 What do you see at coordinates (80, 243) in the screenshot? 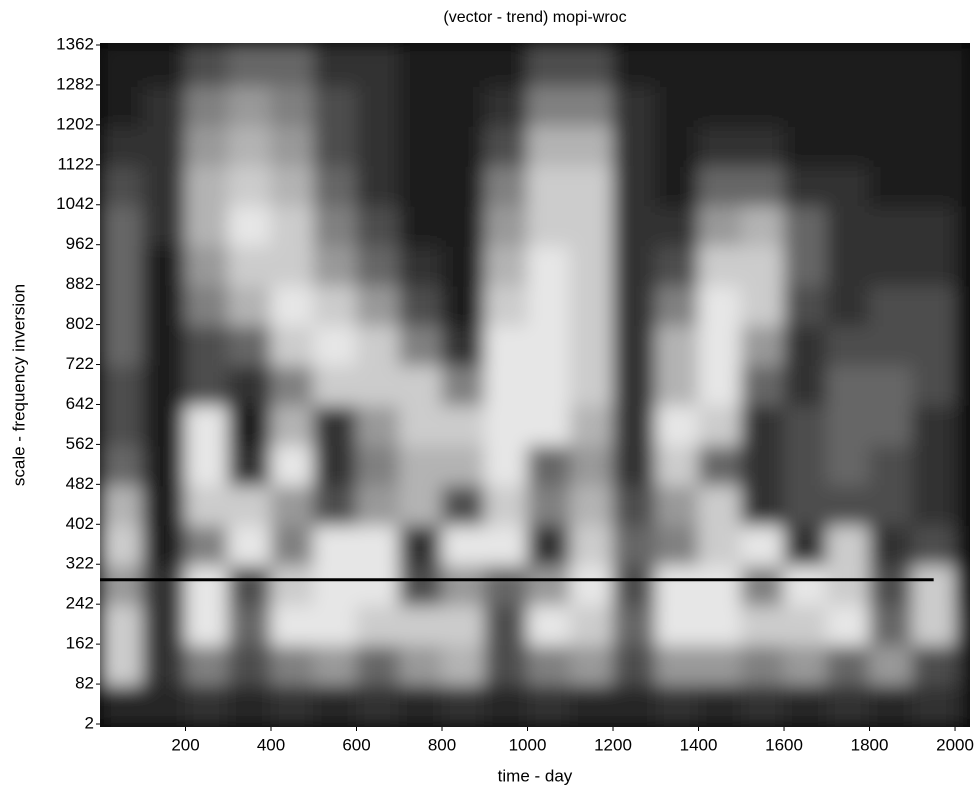
I see `y-tick-label: 962` at bounding box center [80, 243].